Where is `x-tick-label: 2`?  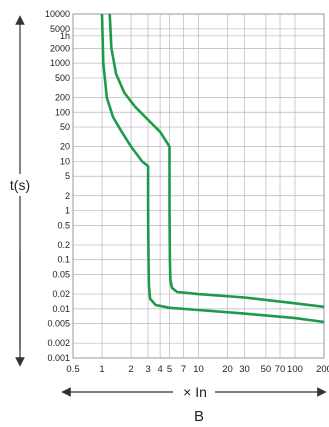 x-tick-label: 2 is located at coordinates (130, 369).